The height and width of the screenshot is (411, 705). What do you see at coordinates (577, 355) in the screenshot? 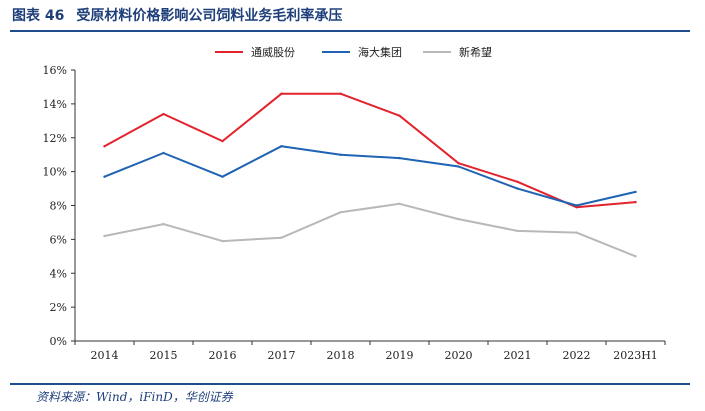
I see `x-tick-label: 2022` at bounding box center [577, 355].